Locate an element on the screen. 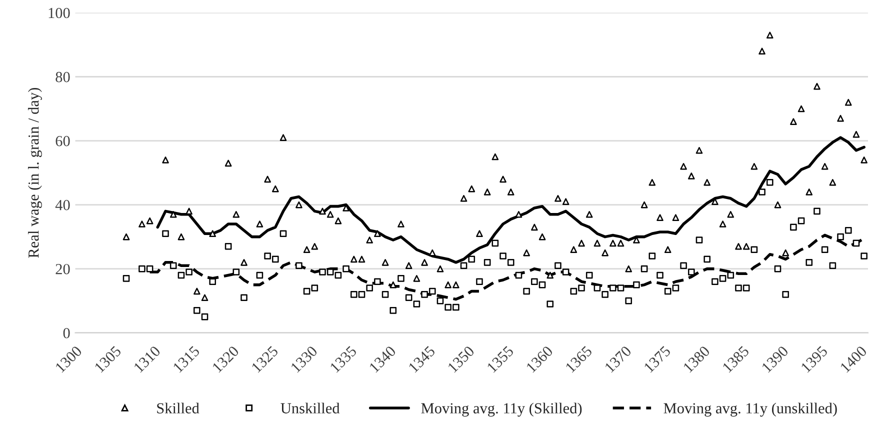  legend-label: Skilled is located at coordinates (178, 408).